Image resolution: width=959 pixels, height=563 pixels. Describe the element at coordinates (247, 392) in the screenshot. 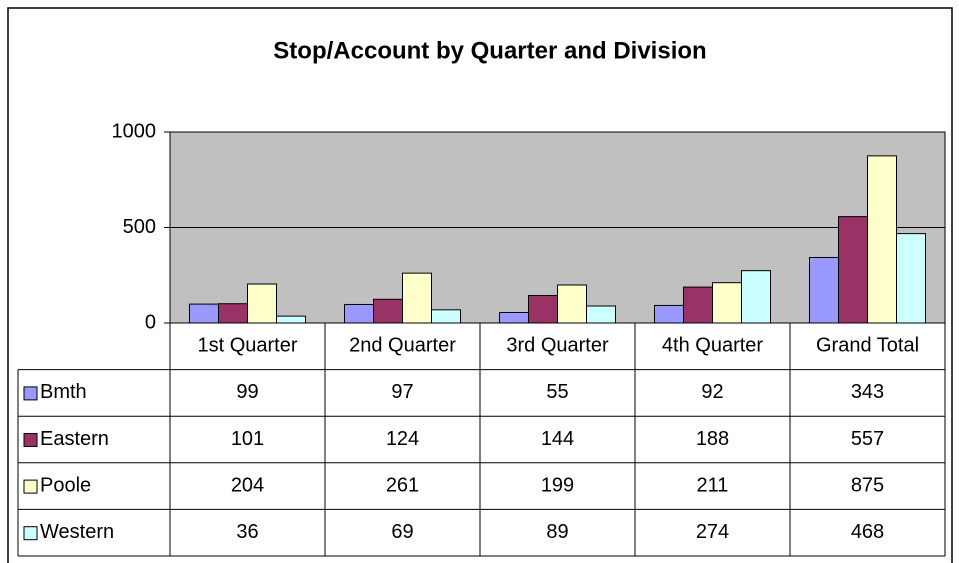

I see `table-value: 99` at that location.